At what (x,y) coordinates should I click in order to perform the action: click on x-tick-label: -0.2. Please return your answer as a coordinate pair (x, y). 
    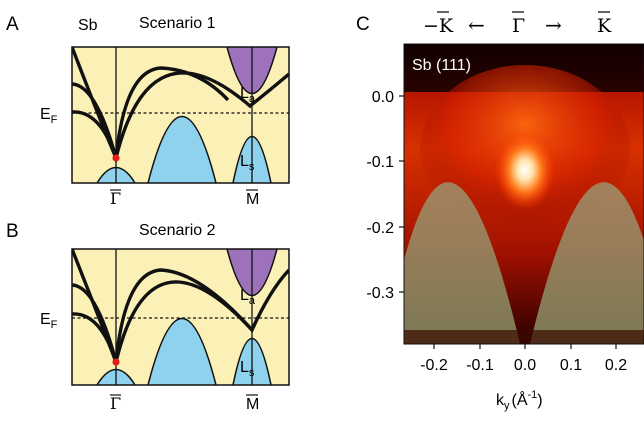
    Looking at the image, I should click on (434, 365).